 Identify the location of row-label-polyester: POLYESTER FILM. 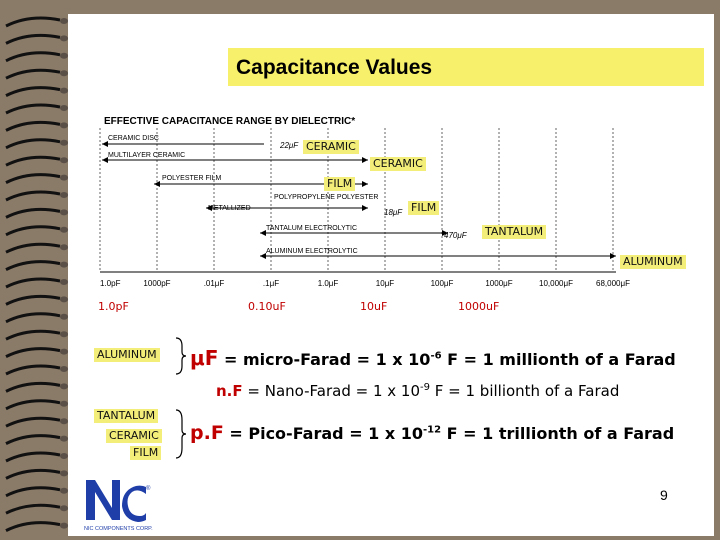
(192, 178).